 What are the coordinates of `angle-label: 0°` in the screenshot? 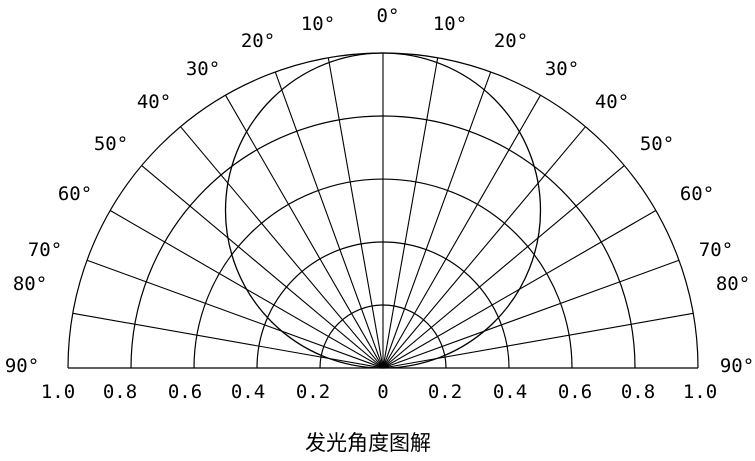 It's located at (388, 16).